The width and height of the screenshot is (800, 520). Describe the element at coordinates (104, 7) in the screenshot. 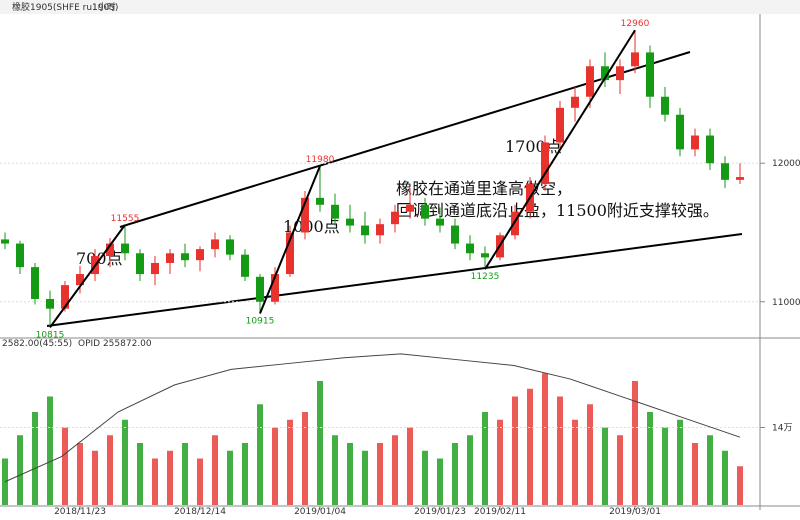

I see `period: 1小时` at that location.